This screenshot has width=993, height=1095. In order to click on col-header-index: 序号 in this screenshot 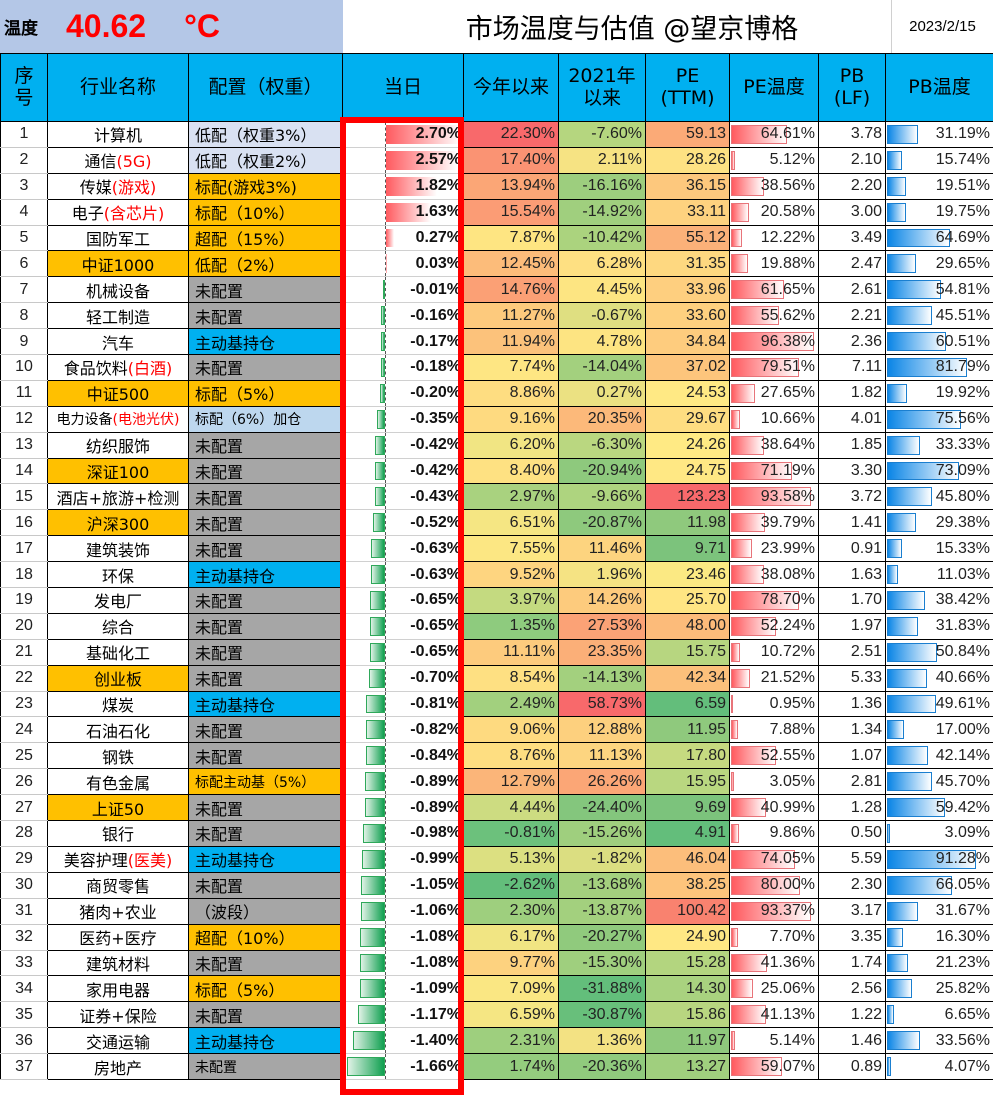, I will do `click(24, 87)`.